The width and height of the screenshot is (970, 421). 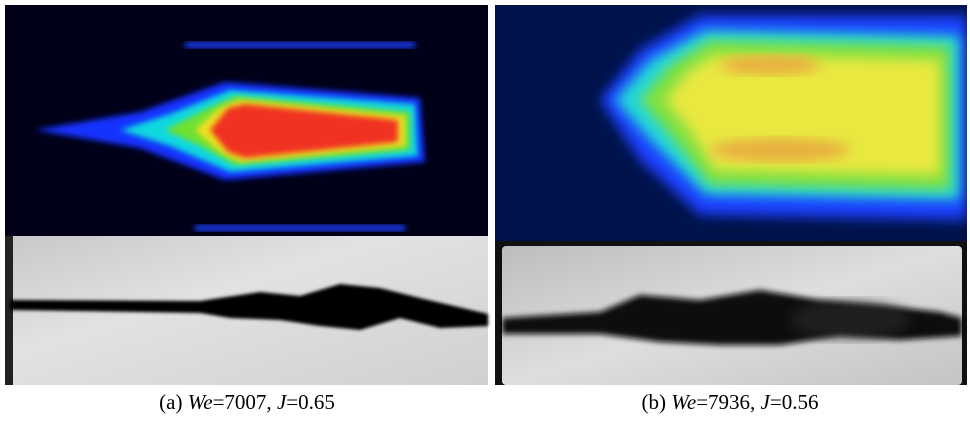 I want to click on spray, so click(x=850, y=320).